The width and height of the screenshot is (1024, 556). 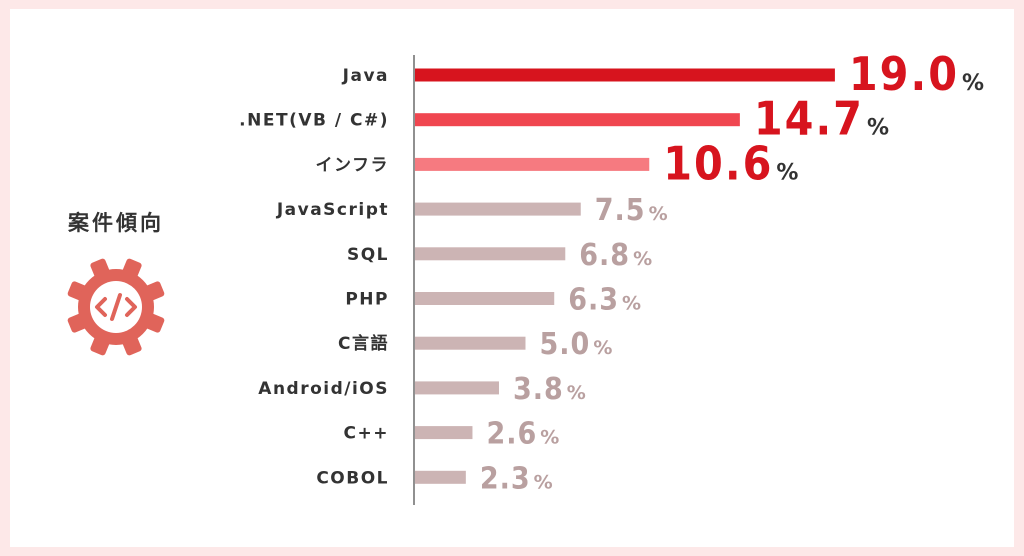 I want to click on category-label: JavaScript, so click(x=332, y=210).